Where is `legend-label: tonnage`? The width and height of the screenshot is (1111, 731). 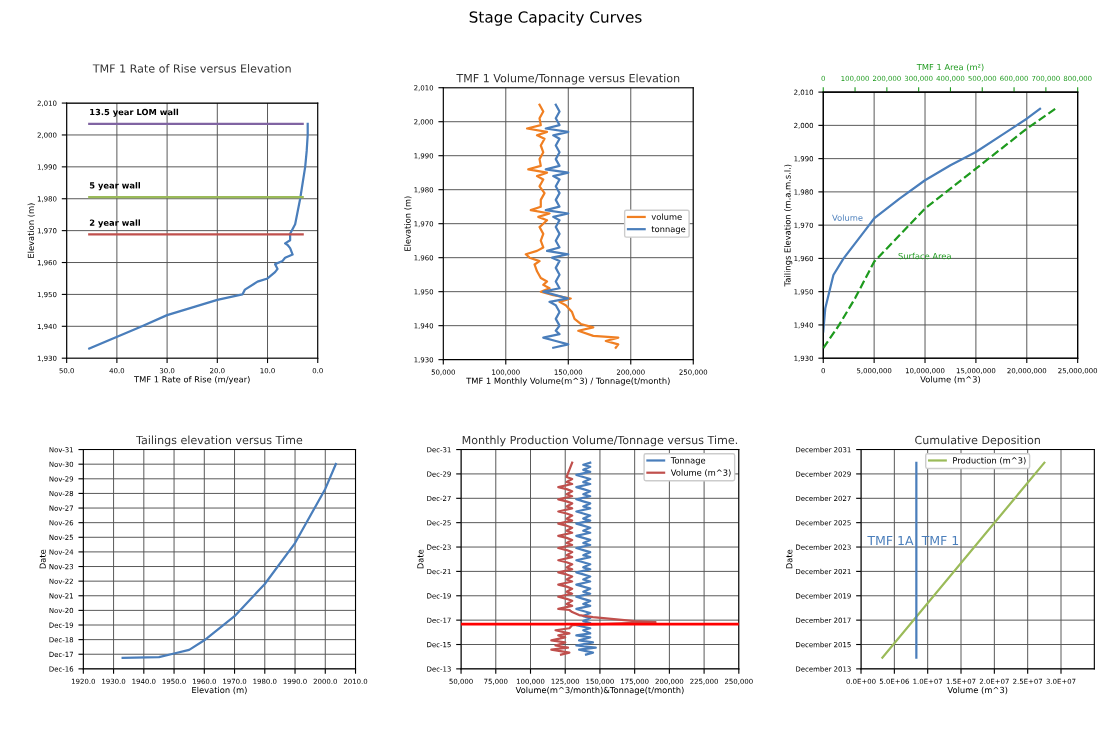 legend-label: tonnage is located at coordinates (668, 230).